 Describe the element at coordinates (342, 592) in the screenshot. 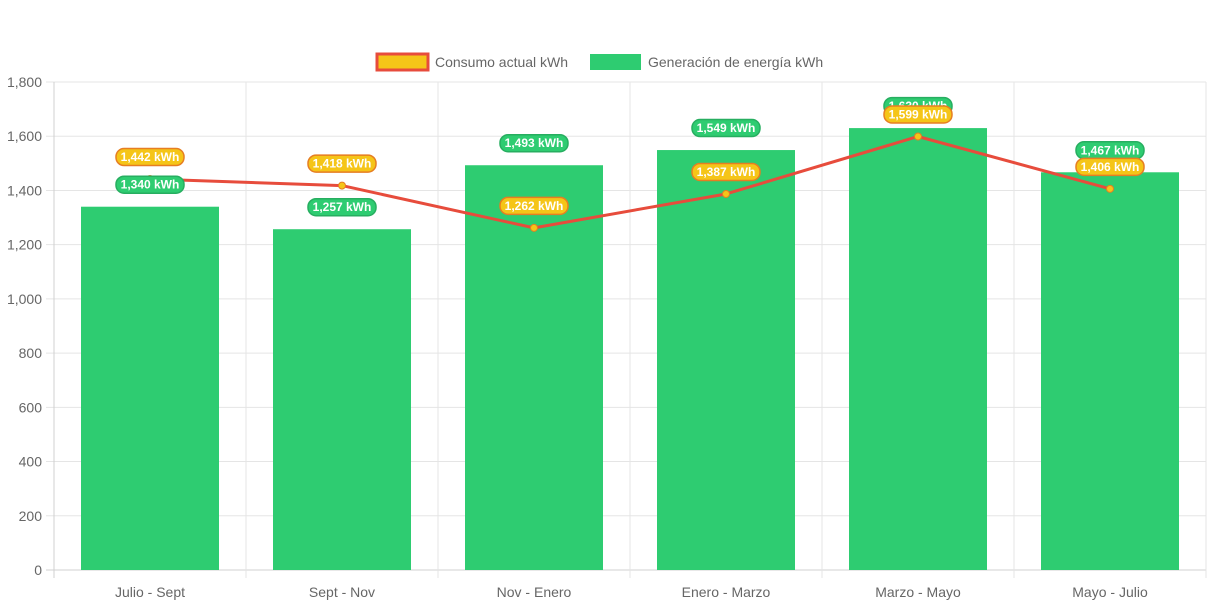

I see `x-tick-label: Sept - Nov` at that location.